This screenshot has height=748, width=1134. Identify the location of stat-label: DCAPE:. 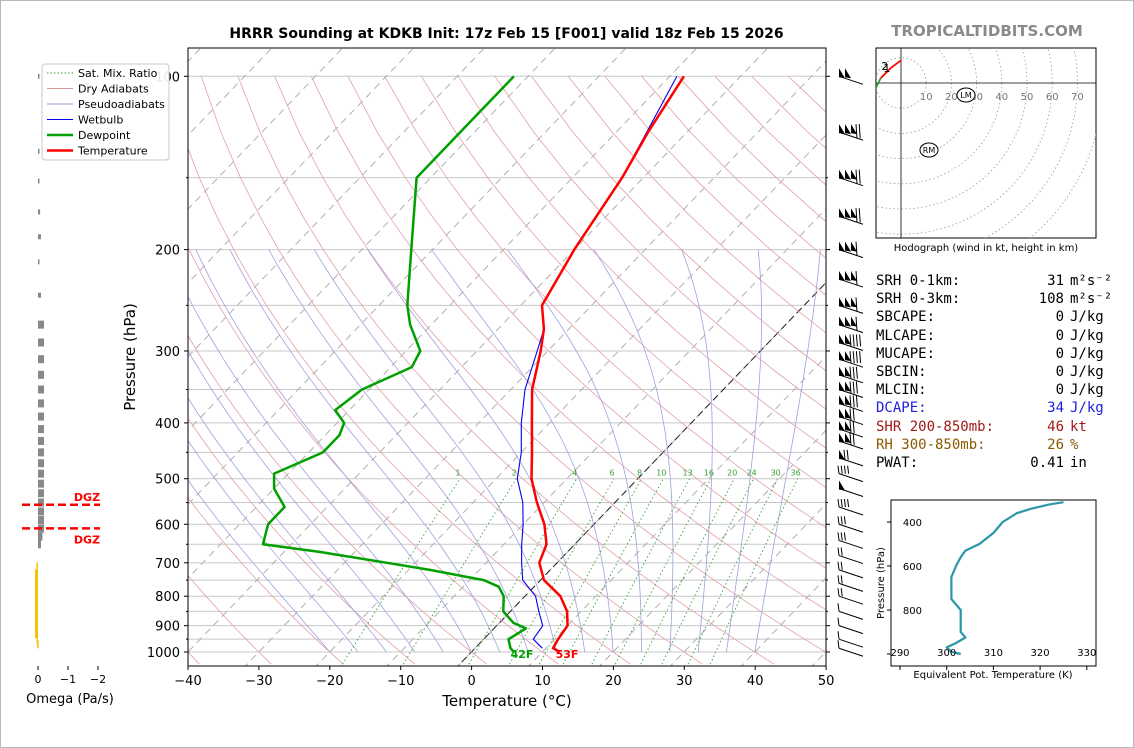
(901, 408).